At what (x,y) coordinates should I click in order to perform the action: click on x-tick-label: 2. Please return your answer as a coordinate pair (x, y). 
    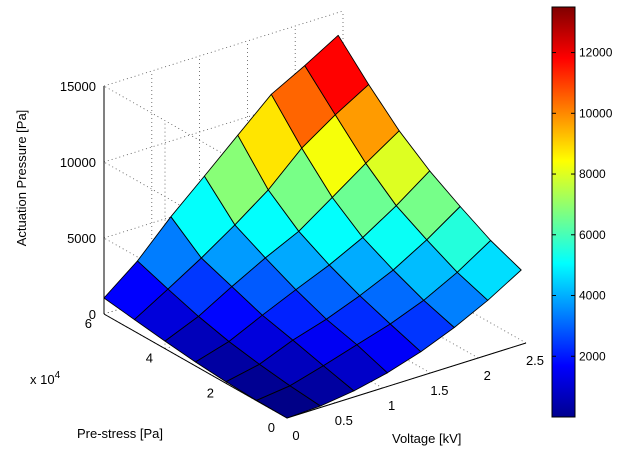
    Looking at the image, I should click on (487, 375).